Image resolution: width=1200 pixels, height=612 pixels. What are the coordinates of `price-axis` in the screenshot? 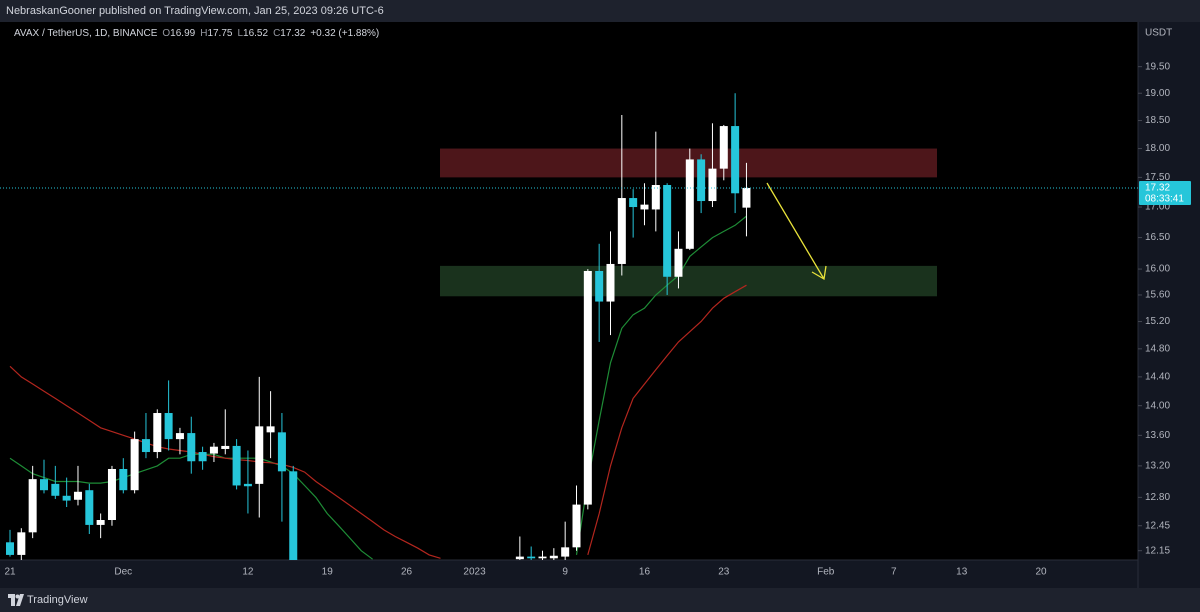 It's located at (1169, 305).